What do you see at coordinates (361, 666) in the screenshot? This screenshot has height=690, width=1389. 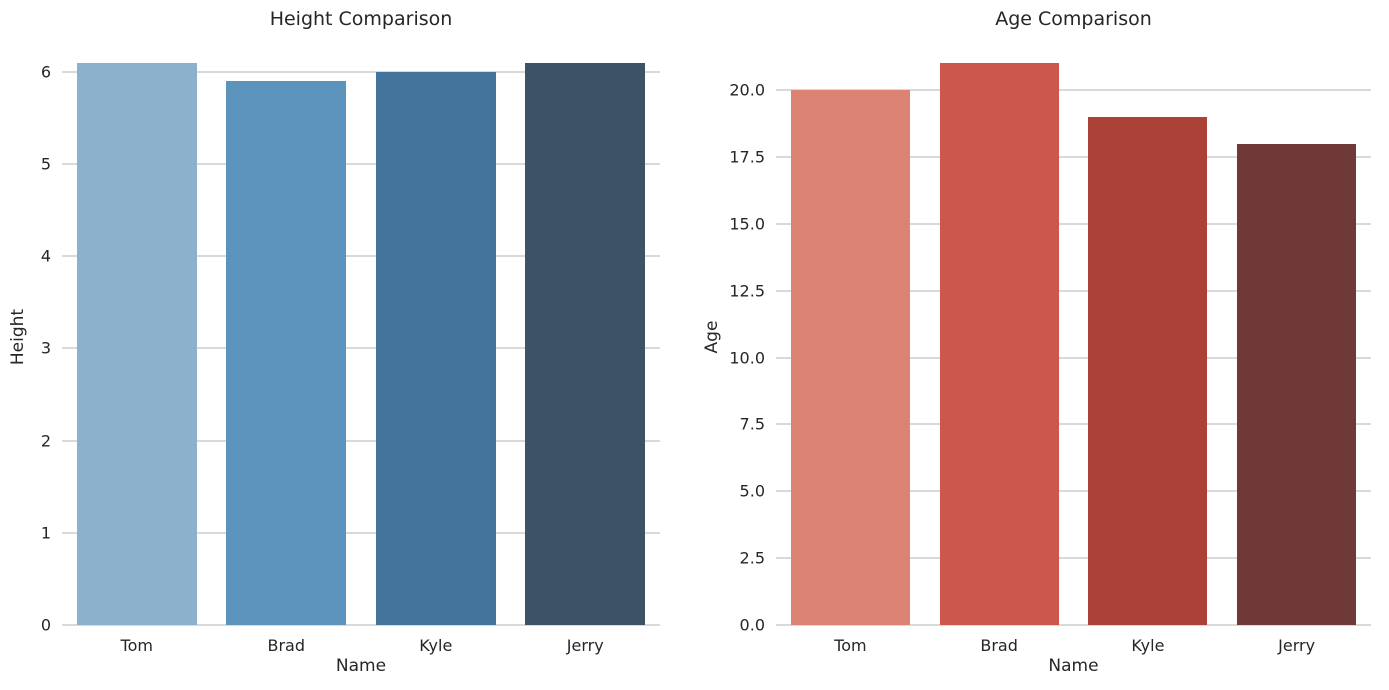 I see `height-x-axis-label: Name` at bounding box center [361, 666].